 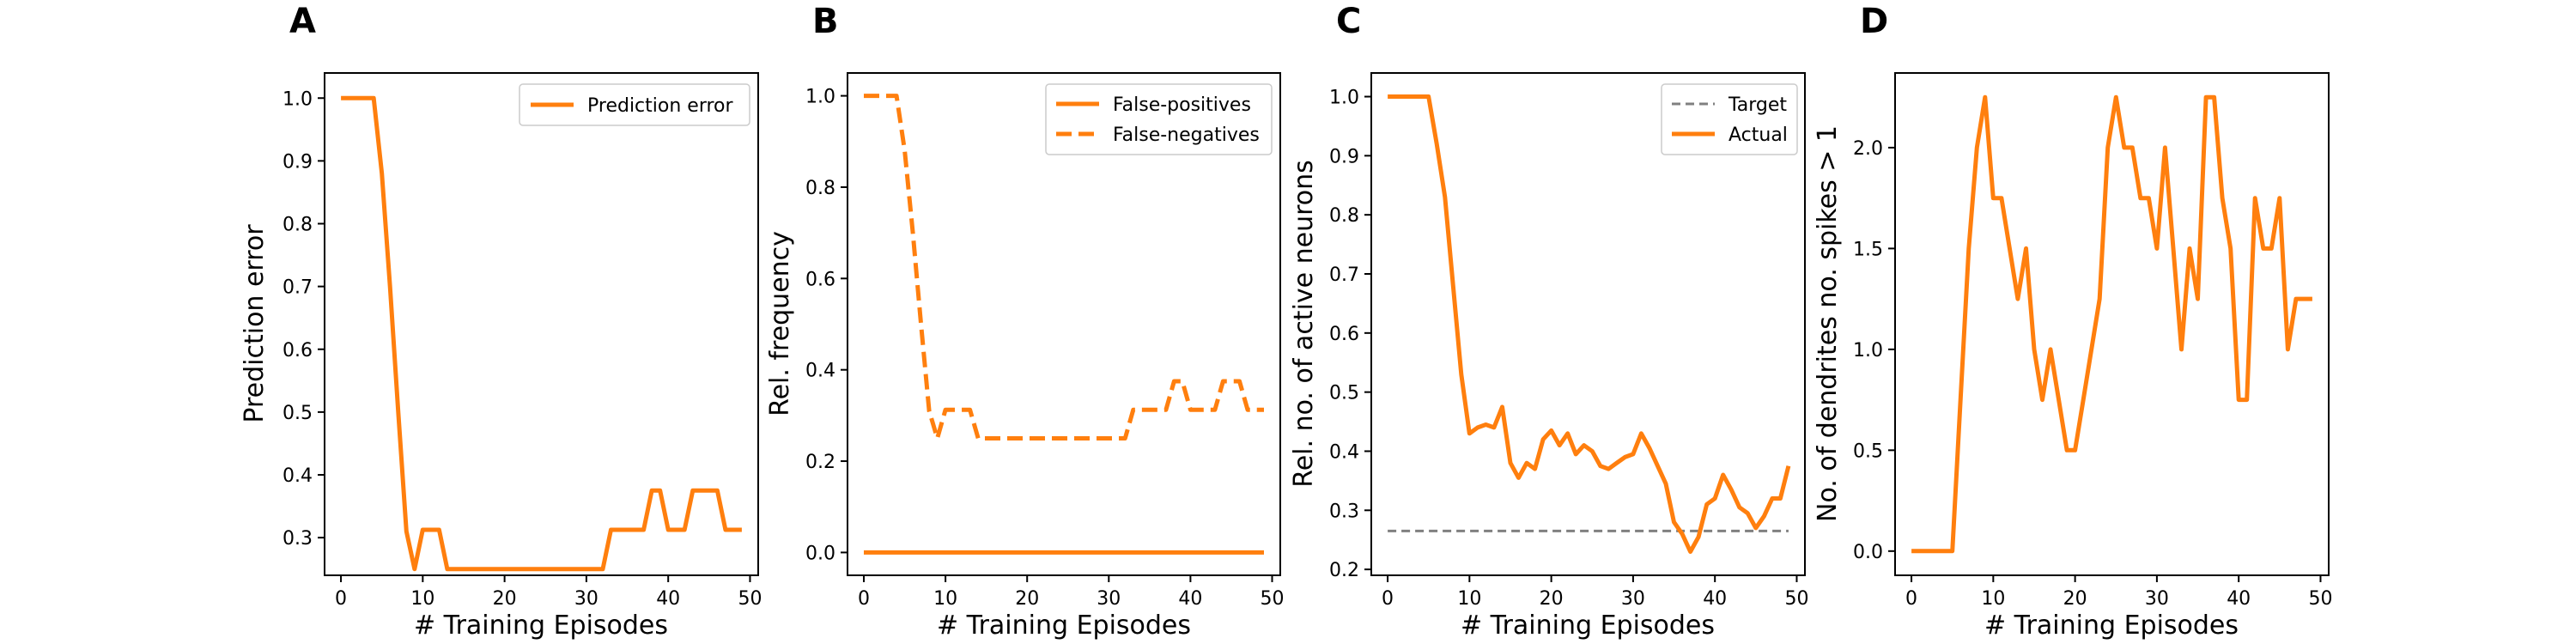 I want to click on panel-d-xlabel: # Training Episodes, so click(x=2112, y=626).